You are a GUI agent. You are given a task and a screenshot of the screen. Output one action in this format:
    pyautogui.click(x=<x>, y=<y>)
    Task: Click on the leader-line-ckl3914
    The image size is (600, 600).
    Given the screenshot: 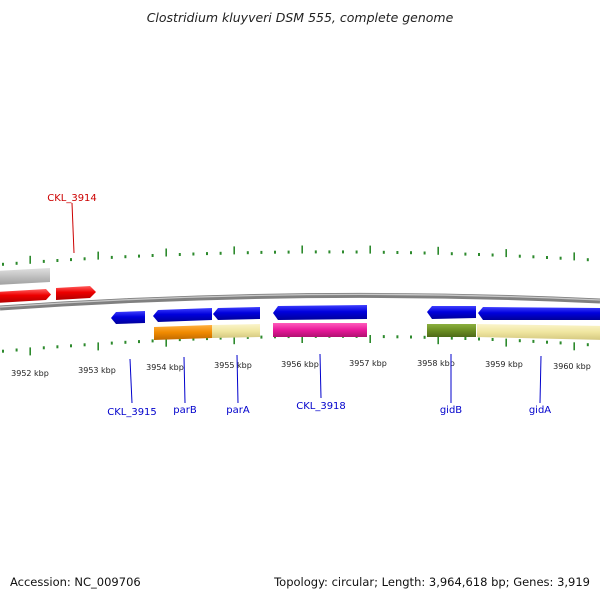 What is the action you would take?
    pyautogui.click(x=73, y=228)
    